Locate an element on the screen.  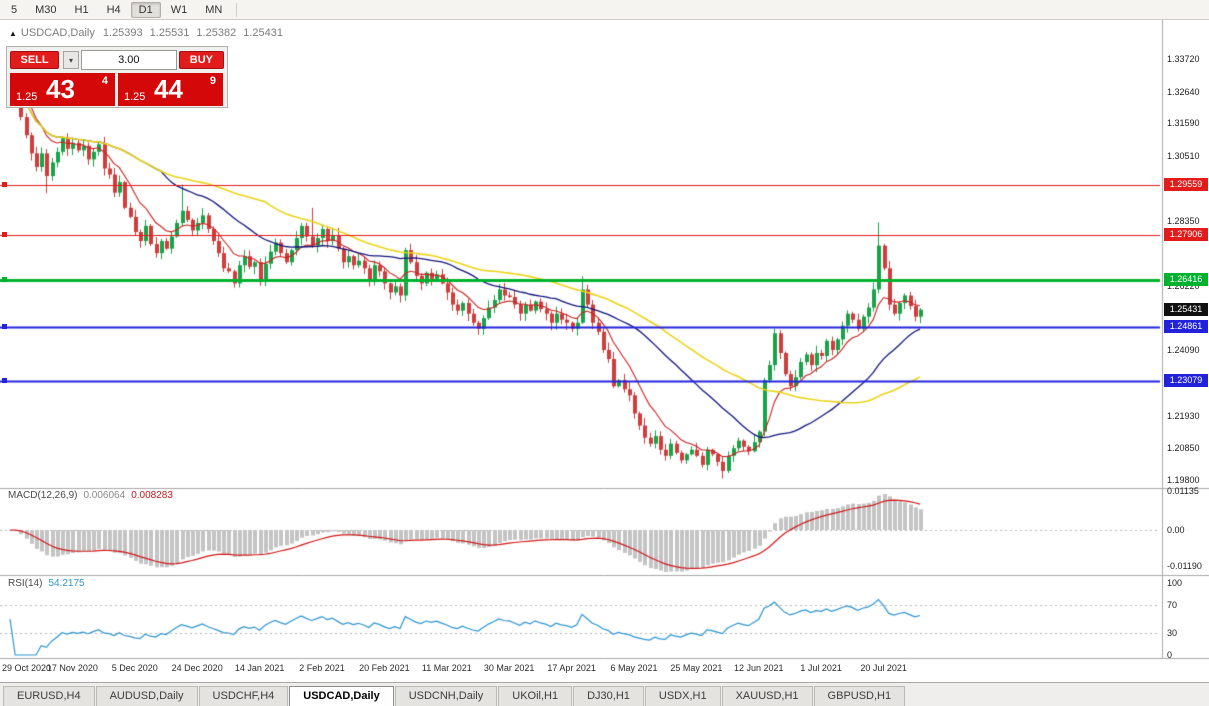
chart-tab-usdcnh: USDCNH,Daily is located at coordinates (446, 696).